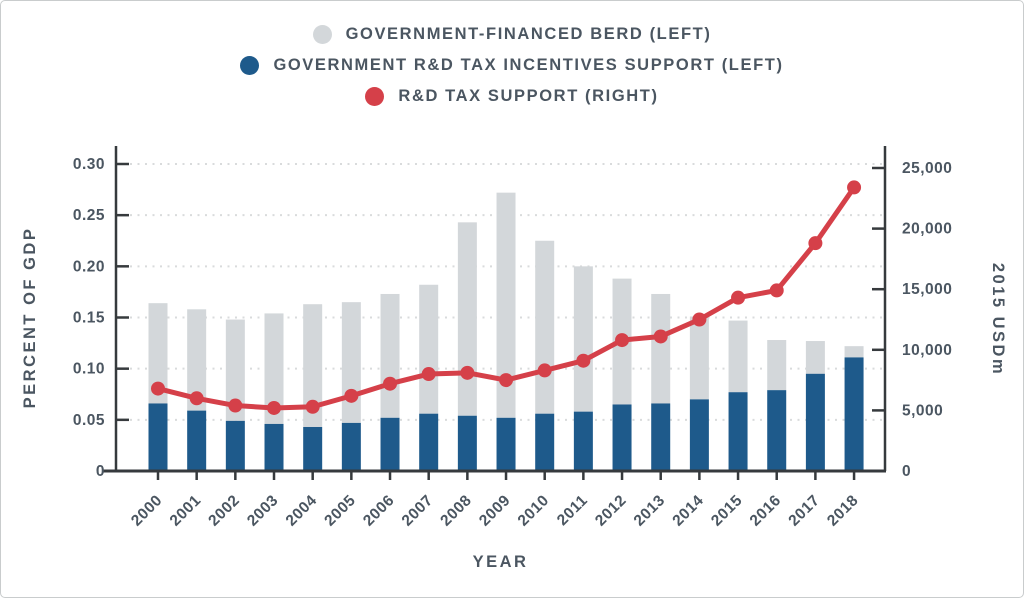 Image resolution: width=1024 pixels, height=598 pixels. What do you see at coordinates (30, 318) in the screenshot?
I see `y-axis-left-title: PERCENT OF GDP` at bounding box center [30, 318].